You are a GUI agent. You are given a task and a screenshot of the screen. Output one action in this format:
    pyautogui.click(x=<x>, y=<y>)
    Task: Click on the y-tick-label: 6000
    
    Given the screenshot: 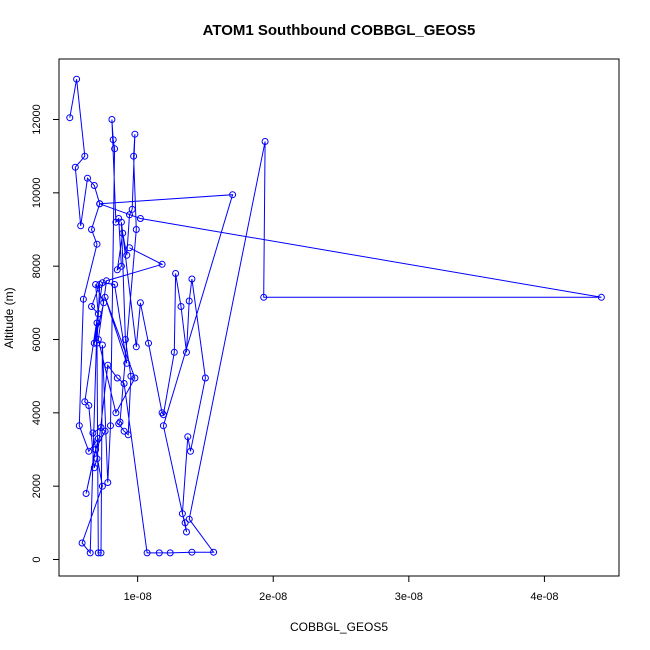 What is the action you would take?
    pyautogui.click(x=37, y=339)
    